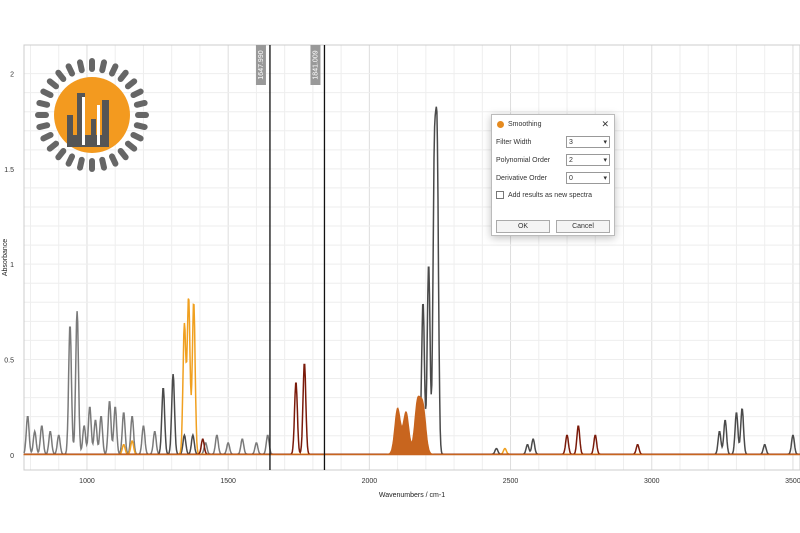 The image size is (800, 533). What do you see at coordinates (652, 481) in the screenshot?
I see `x-tick-label: 3000` at bounding box center [652, 481].